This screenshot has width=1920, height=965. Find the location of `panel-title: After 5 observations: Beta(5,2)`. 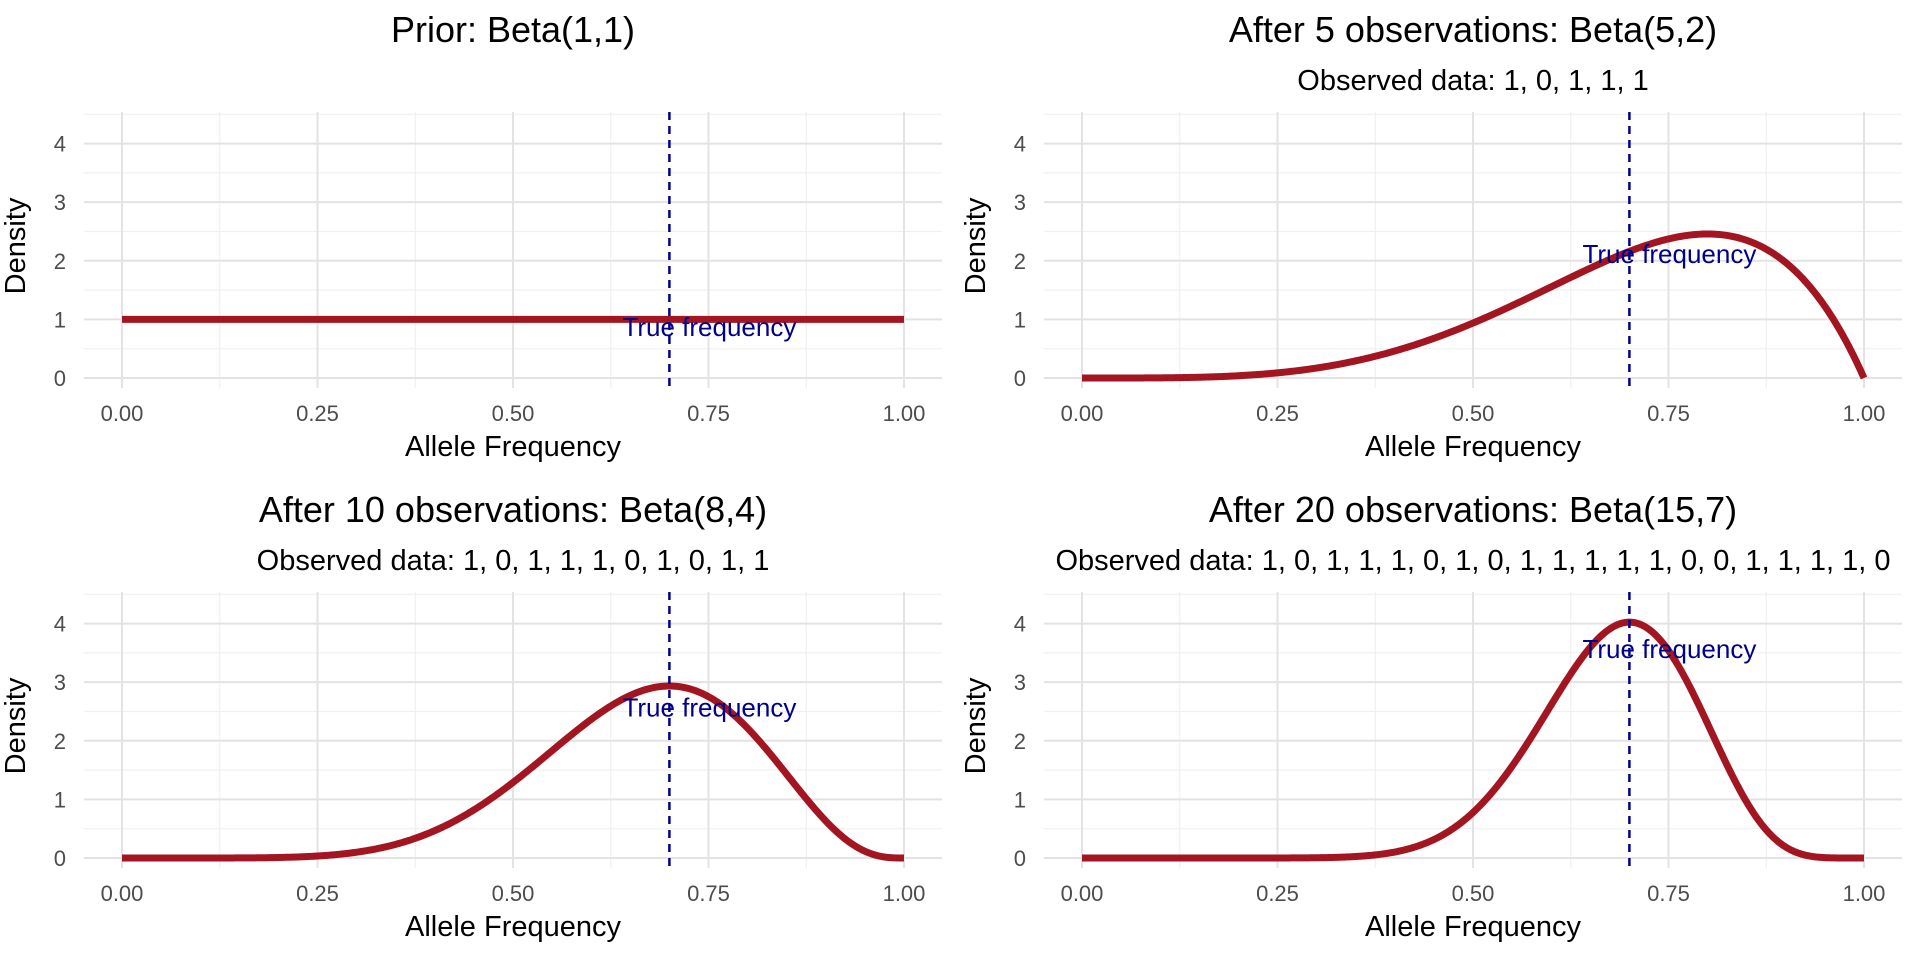

panel-title: After 5 observations: Beta(5,2) is located at coordinates (1473, 29).